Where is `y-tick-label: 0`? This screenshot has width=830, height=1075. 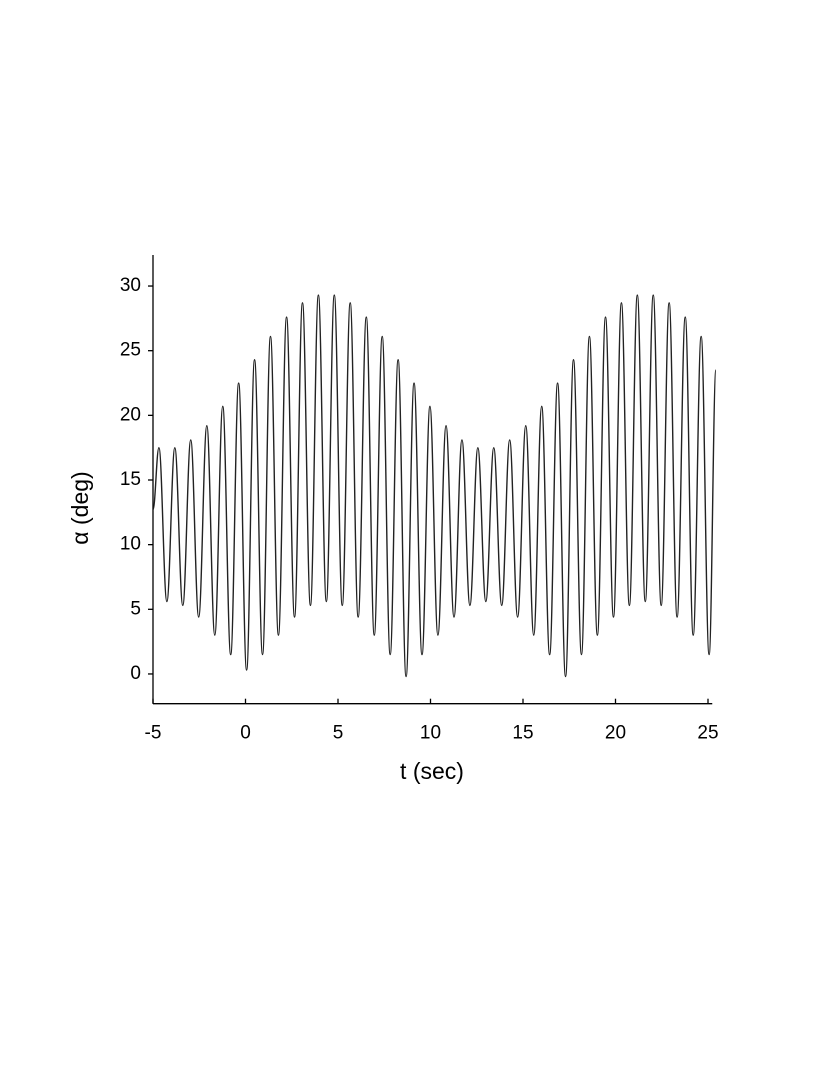 y-tick-label: 0 is located at coordinates (135, 673).